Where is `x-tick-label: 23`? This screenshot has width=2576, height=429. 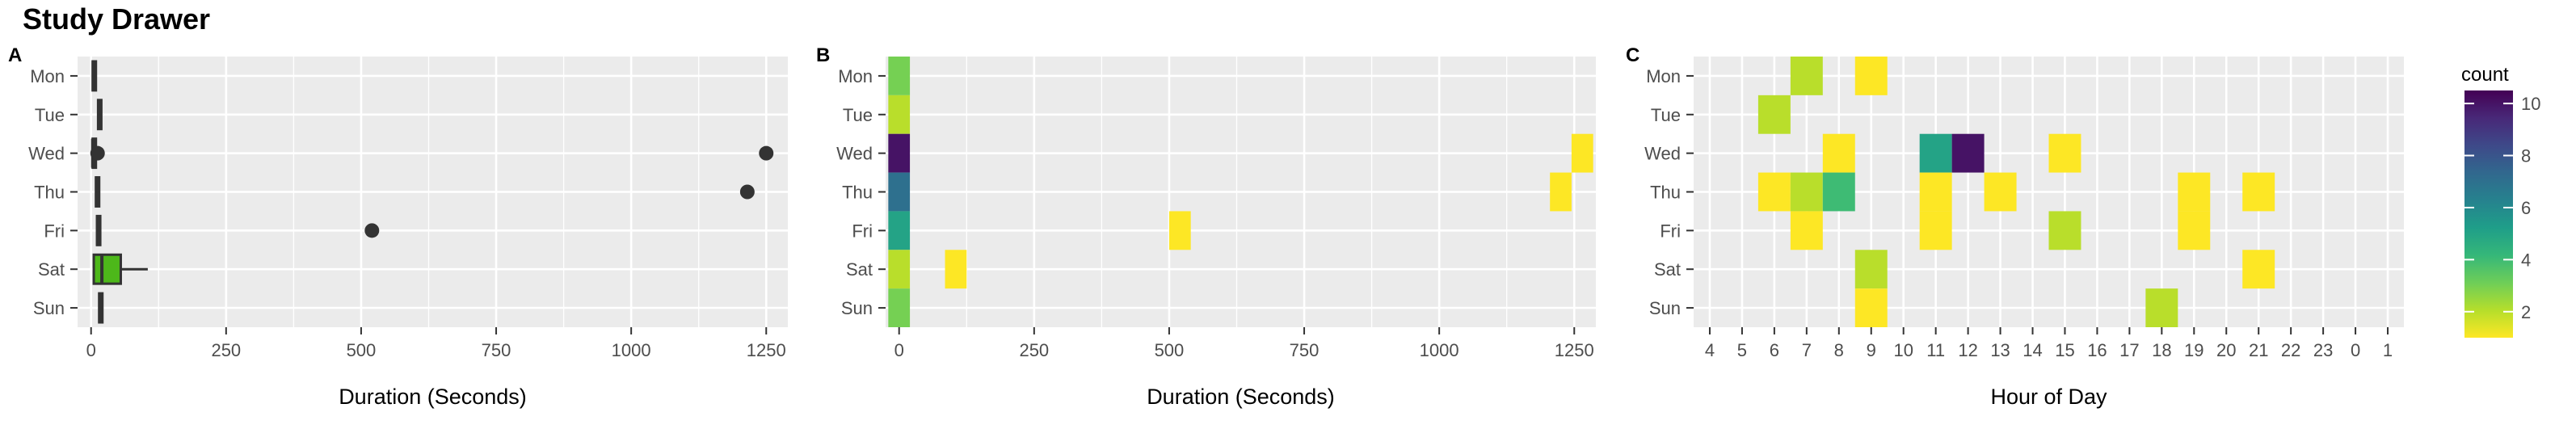
x-tick-label: 23 is located at coordinates (2323, 350).